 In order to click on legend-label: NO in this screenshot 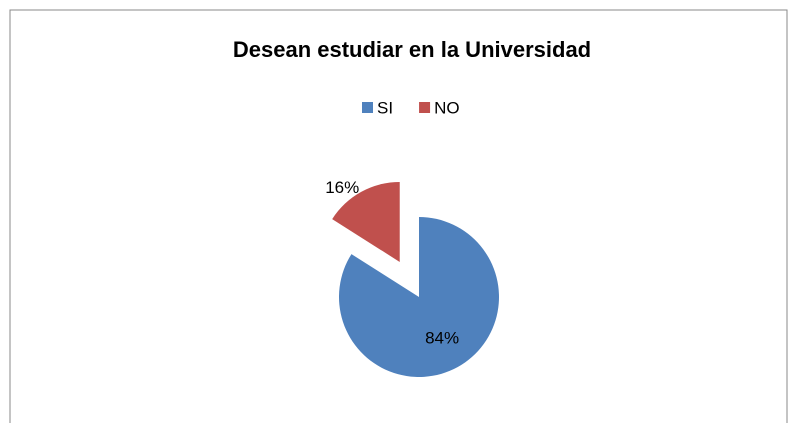, I will do `click(447, 107)`.